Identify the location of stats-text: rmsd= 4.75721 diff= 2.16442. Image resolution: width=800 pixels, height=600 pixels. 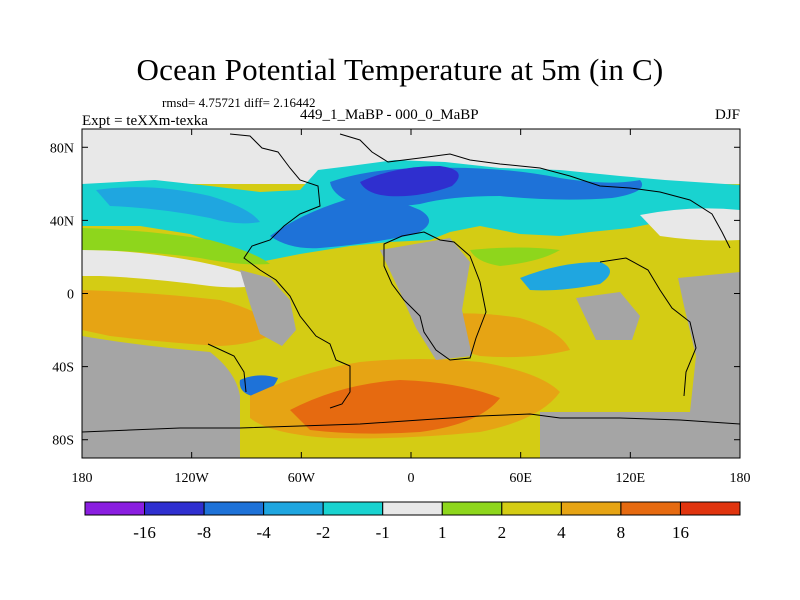
(239, 102).